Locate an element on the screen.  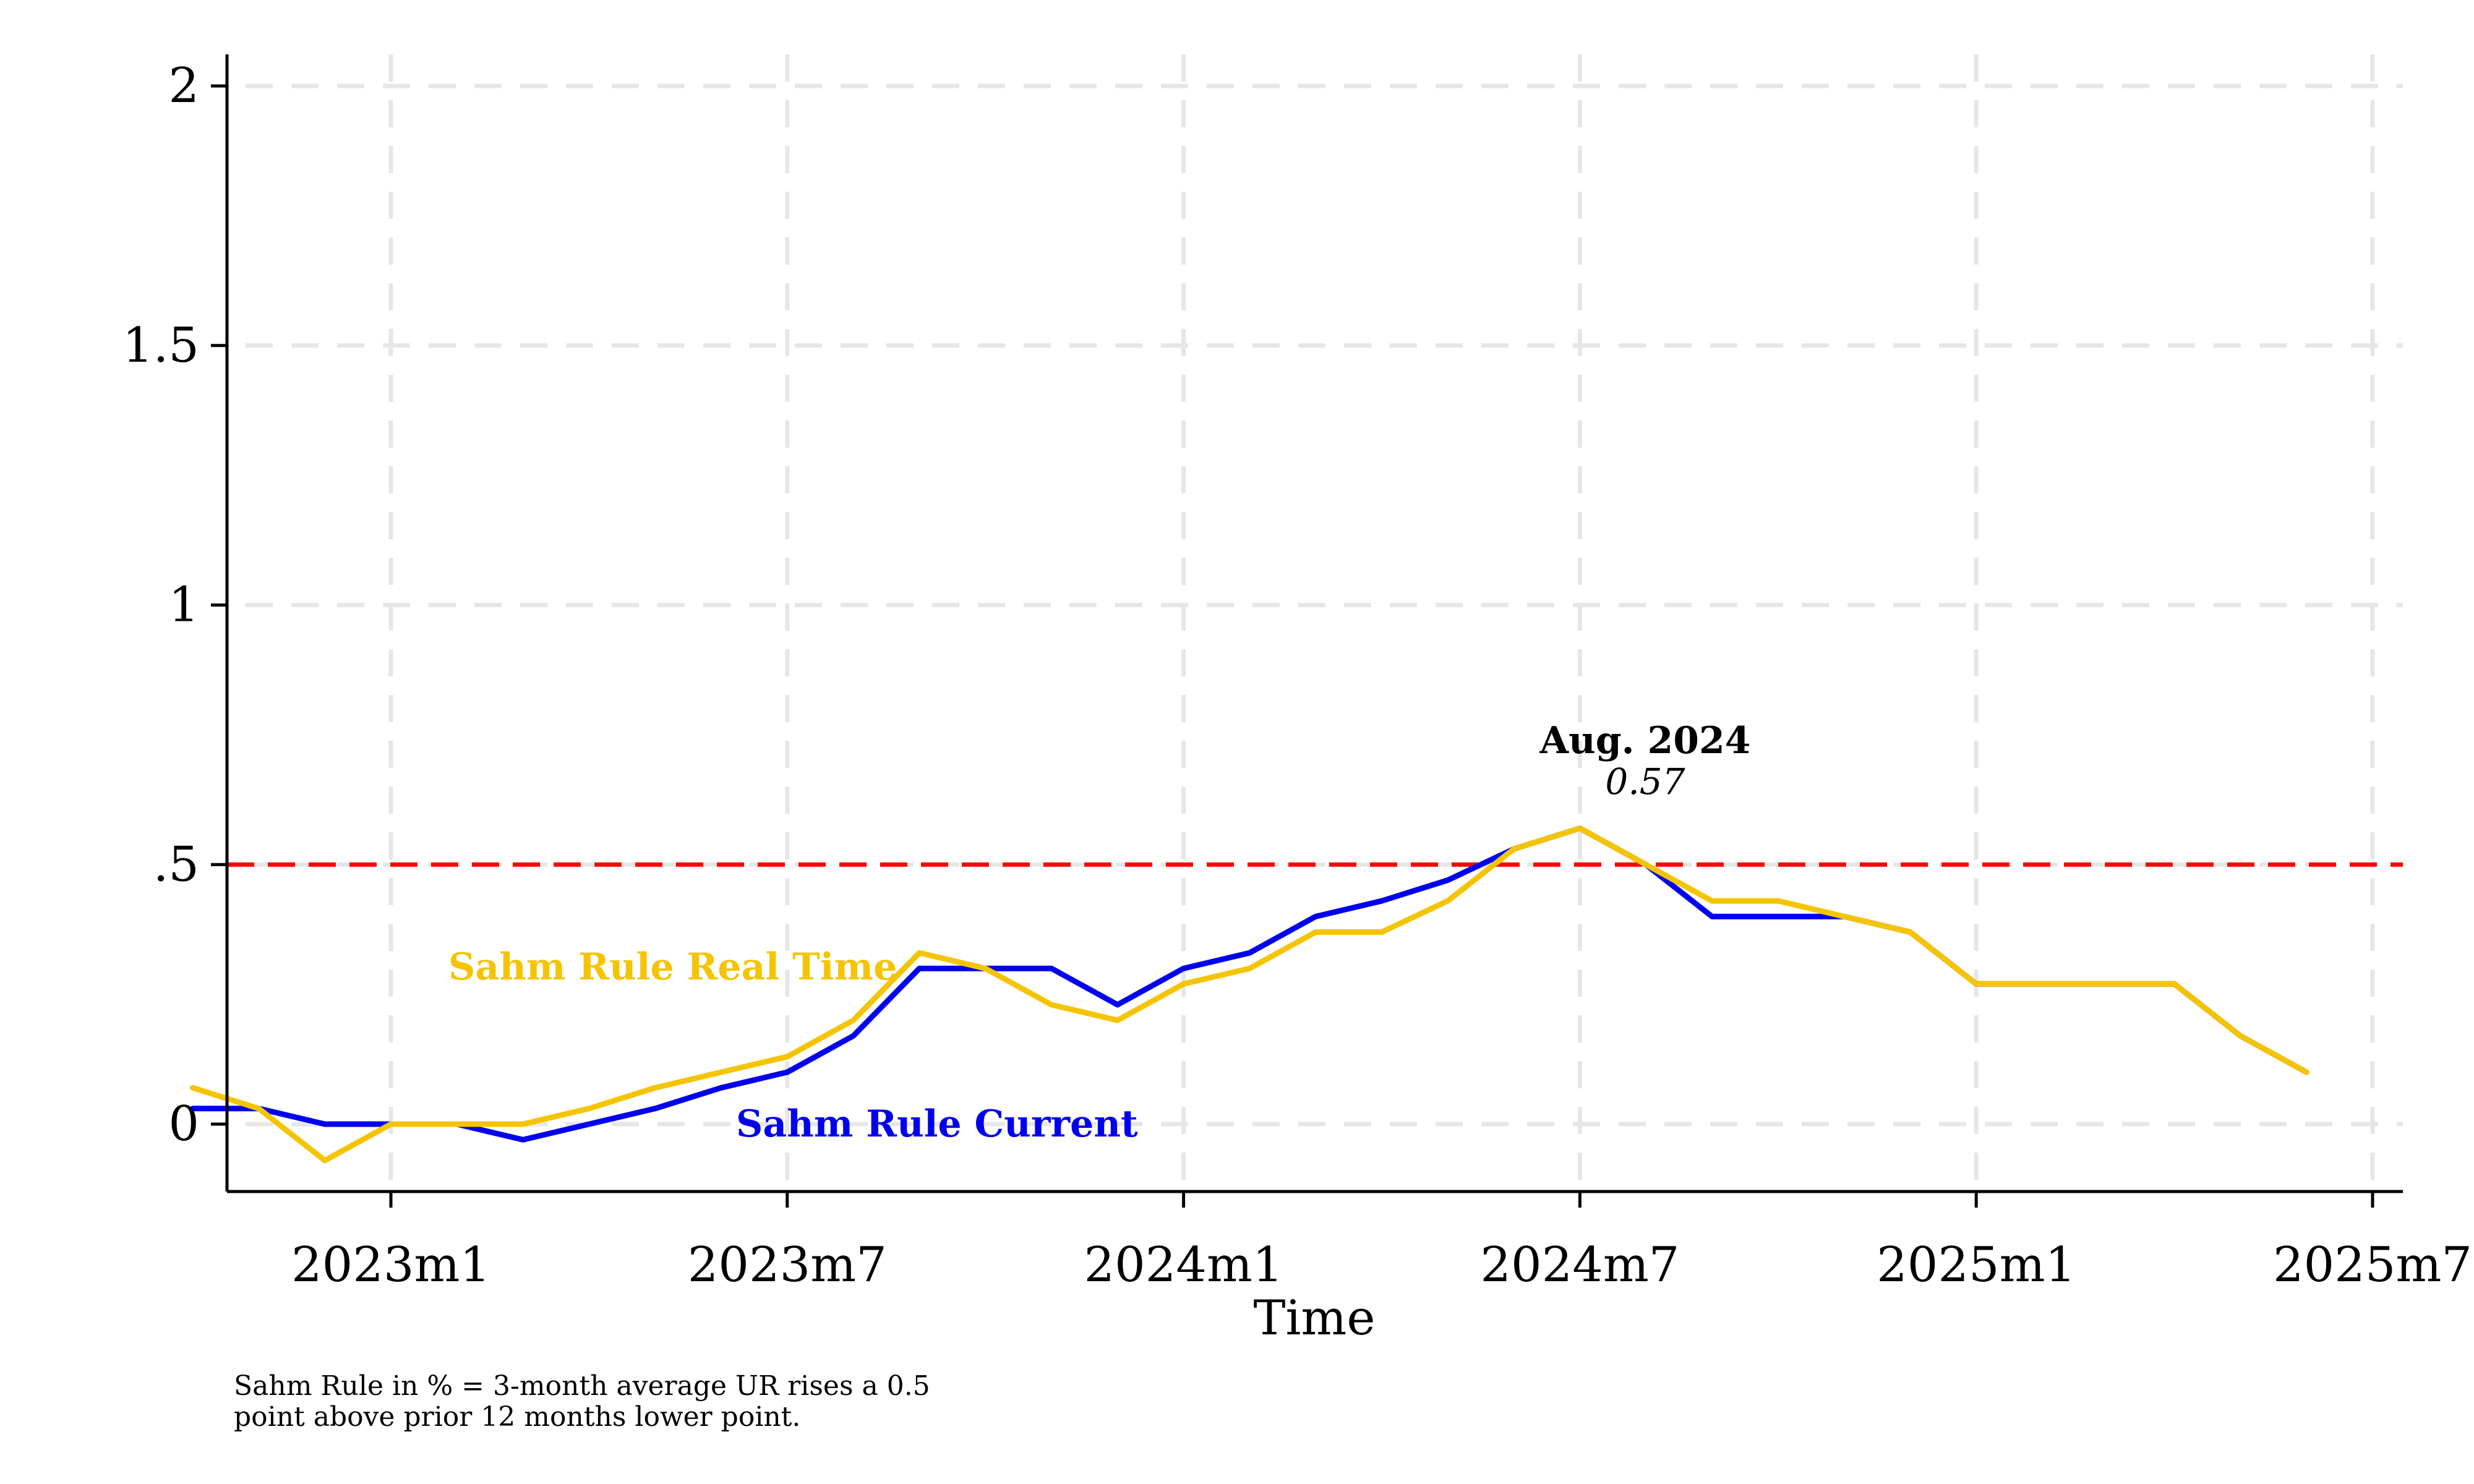
y-tick-label: 1.5 is located at coordinates (161, 345).